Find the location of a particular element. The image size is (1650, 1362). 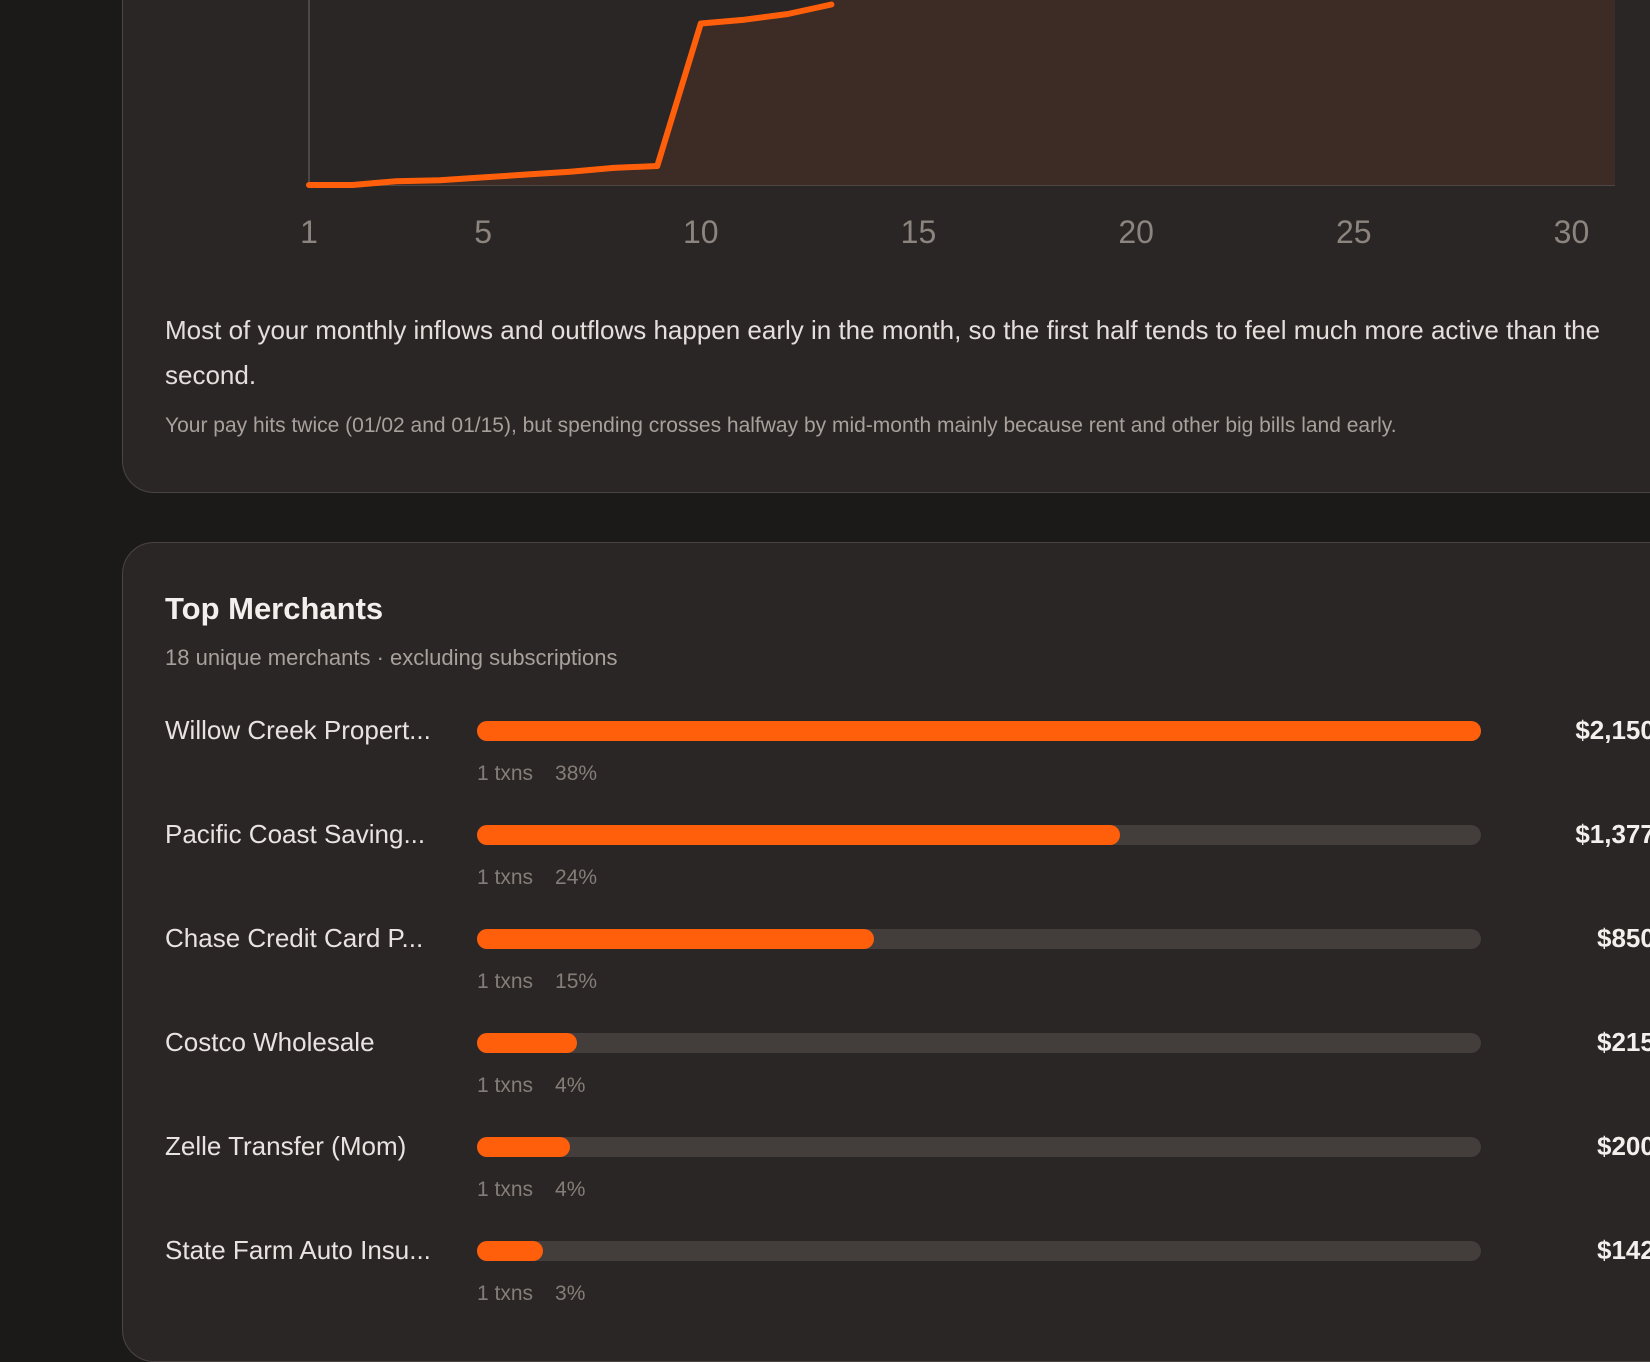

cumulative-area-fill is located at coordinates (962, 92).